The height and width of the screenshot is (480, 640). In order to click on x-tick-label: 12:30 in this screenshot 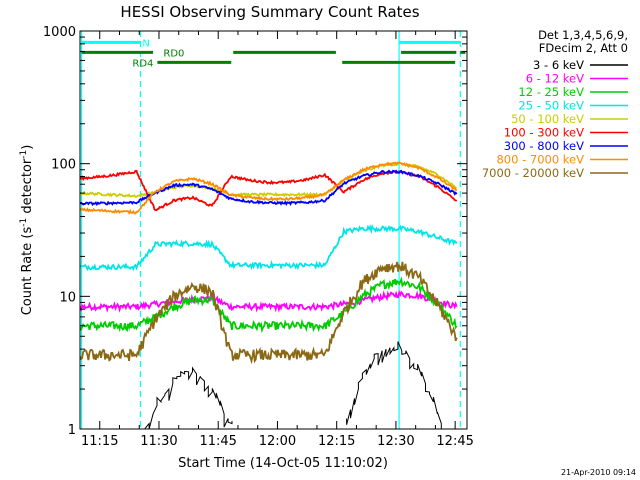, I will do `click(395, 441)`.